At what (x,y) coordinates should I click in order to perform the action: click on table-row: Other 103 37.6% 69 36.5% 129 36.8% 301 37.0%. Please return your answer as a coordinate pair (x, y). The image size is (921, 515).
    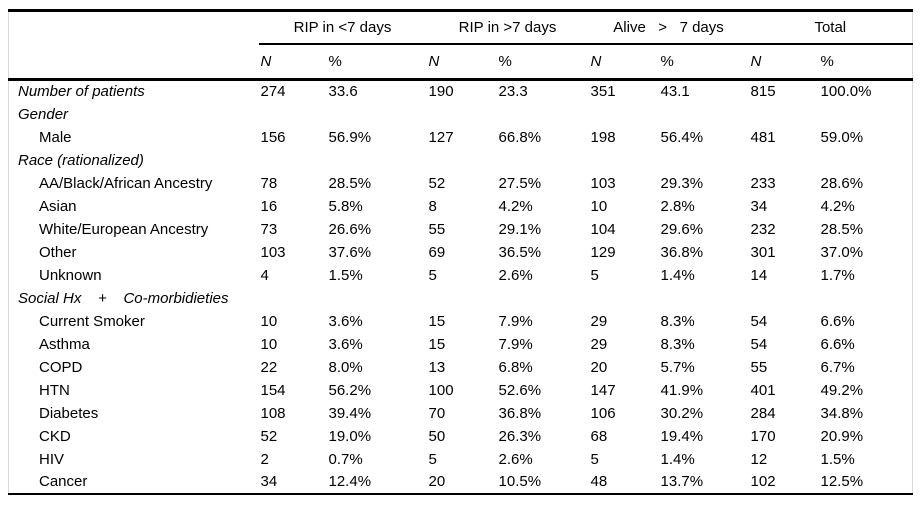
    Looking at the image, I should click on (461, 252).